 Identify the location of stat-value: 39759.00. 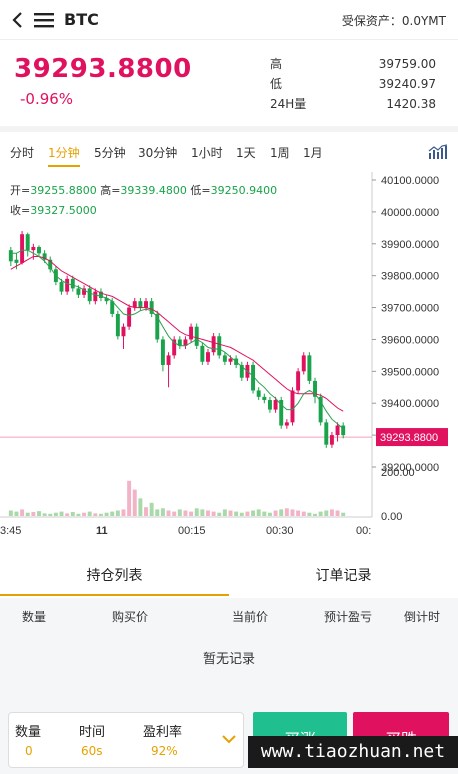
(407, 64).